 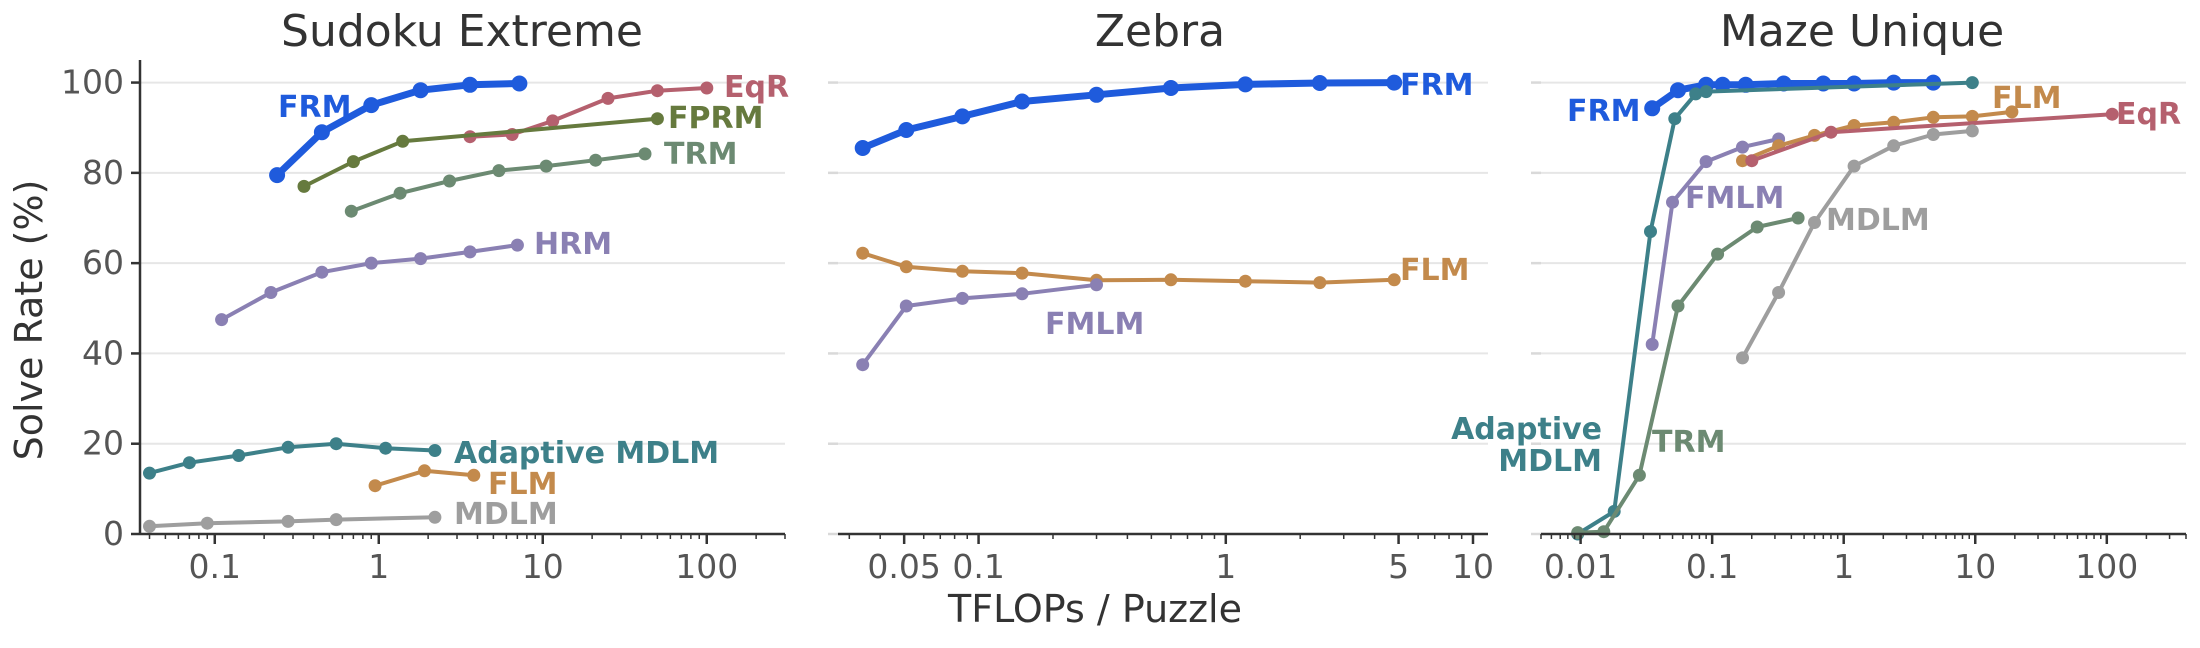 What do you see at coordinates (103, 443) in the screenshot?
I see `y-tick-label: 20` at bounding box center [103, 443].